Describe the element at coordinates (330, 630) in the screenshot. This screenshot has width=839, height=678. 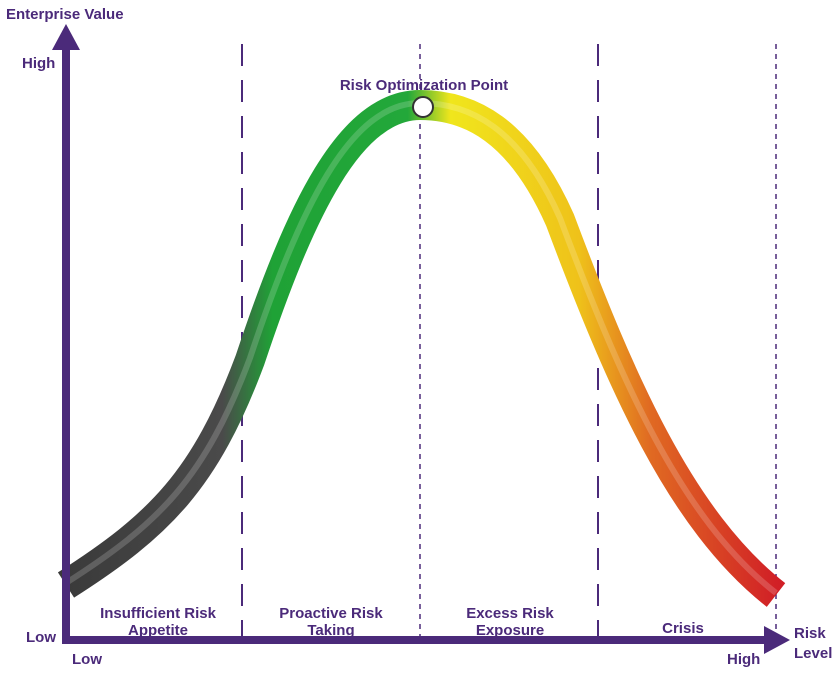
I see `zone-label-line2: Taking` at that location.